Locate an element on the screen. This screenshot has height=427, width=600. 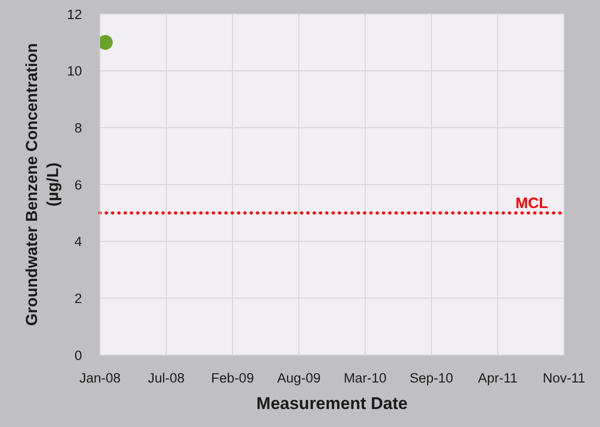
x-tick-label: Sep-10 is located at coordinates (432, 378).